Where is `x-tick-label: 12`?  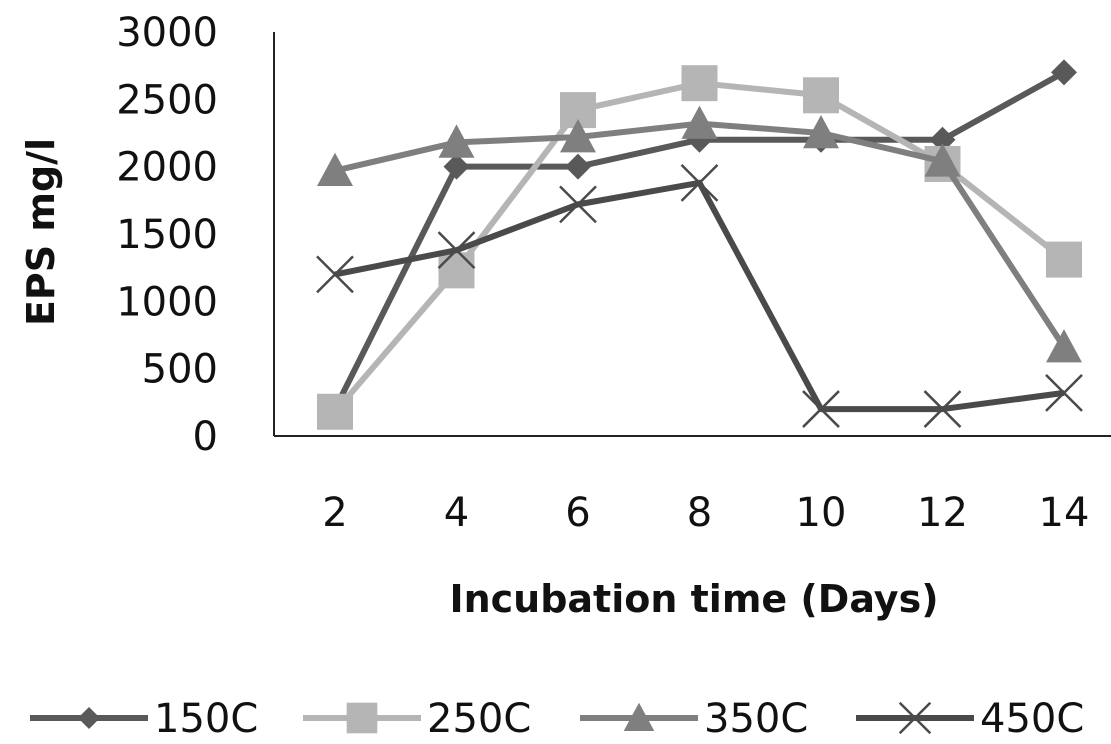 x-tick-label: 12 is located at coordinates (942, 513).